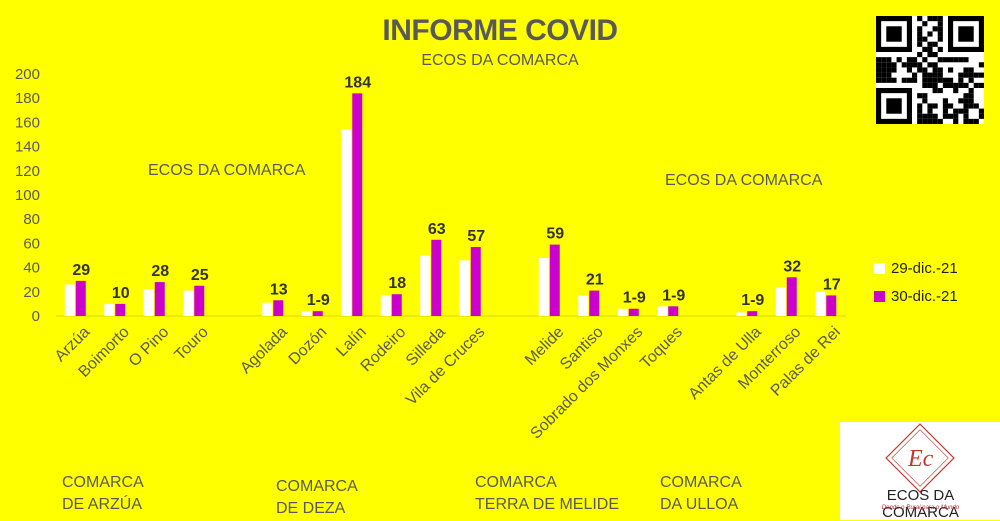  What do you see at coordinates (200, 275) in the screenshot?
I see `data-label: 25` at bounding box center [200, 275].